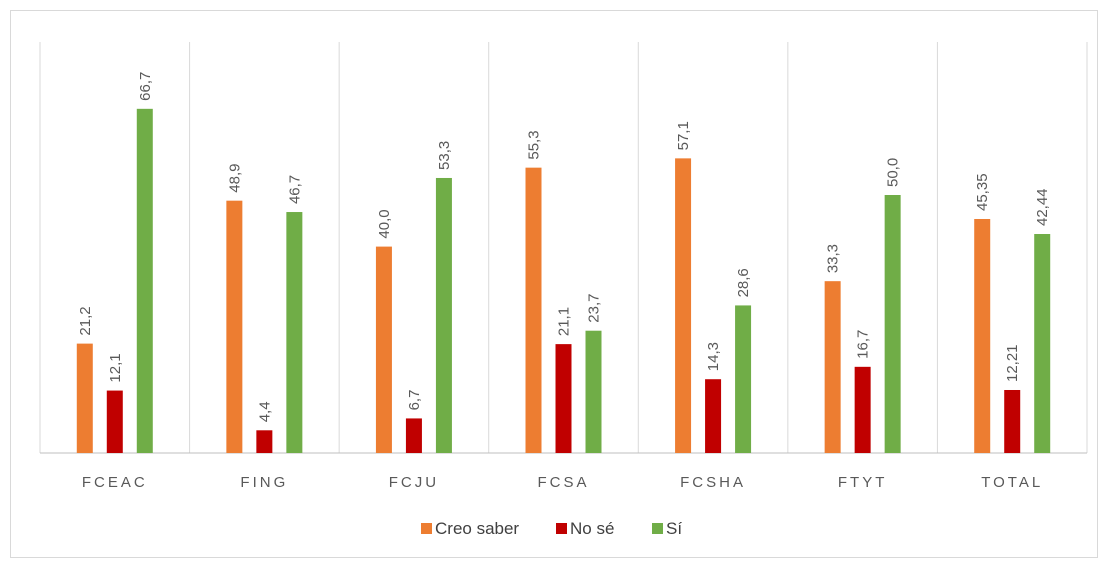  I want to click on data-label: 46,7, so click(294, 189).